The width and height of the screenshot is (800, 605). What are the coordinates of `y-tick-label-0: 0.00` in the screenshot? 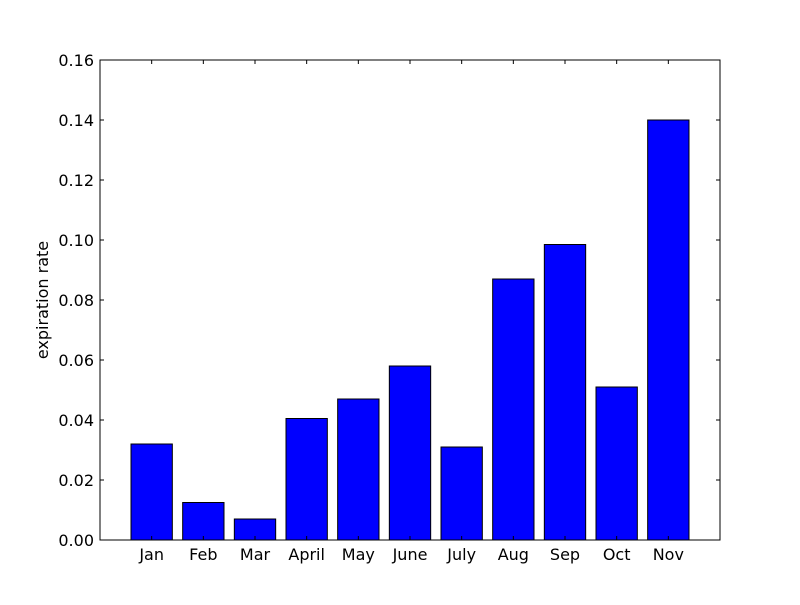 It's located at (76, 540).